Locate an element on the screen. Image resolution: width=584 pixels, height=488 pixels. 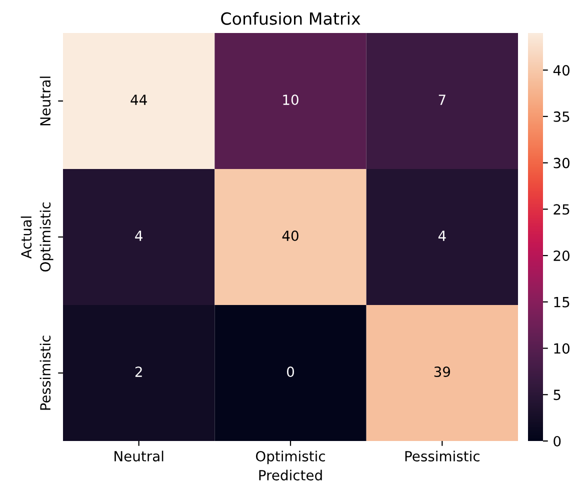
y-tick-label: Pessimistic is located at coordinates (45, 373).